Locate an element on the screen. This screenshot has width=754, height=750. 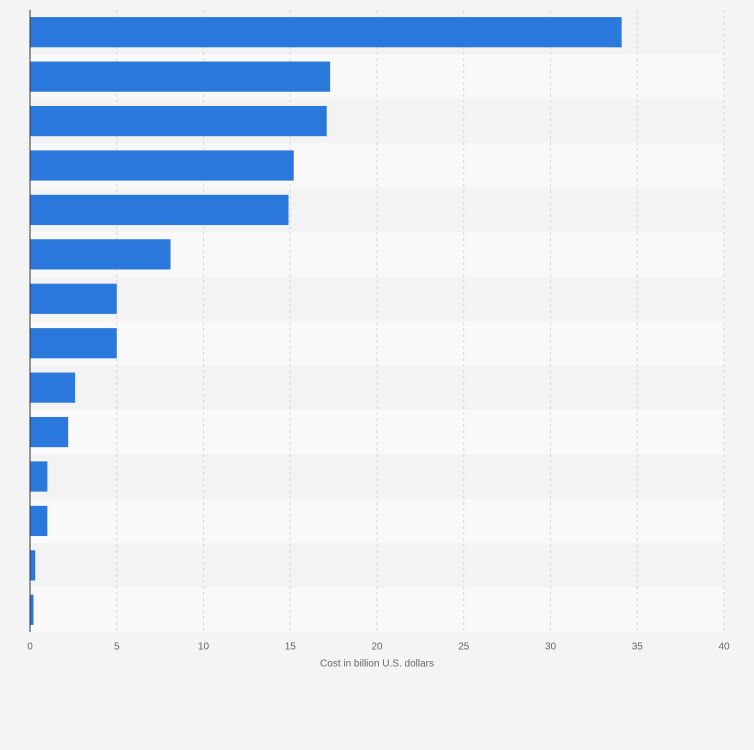
x-tick-label: 40 is located at coordinates (724, 647).